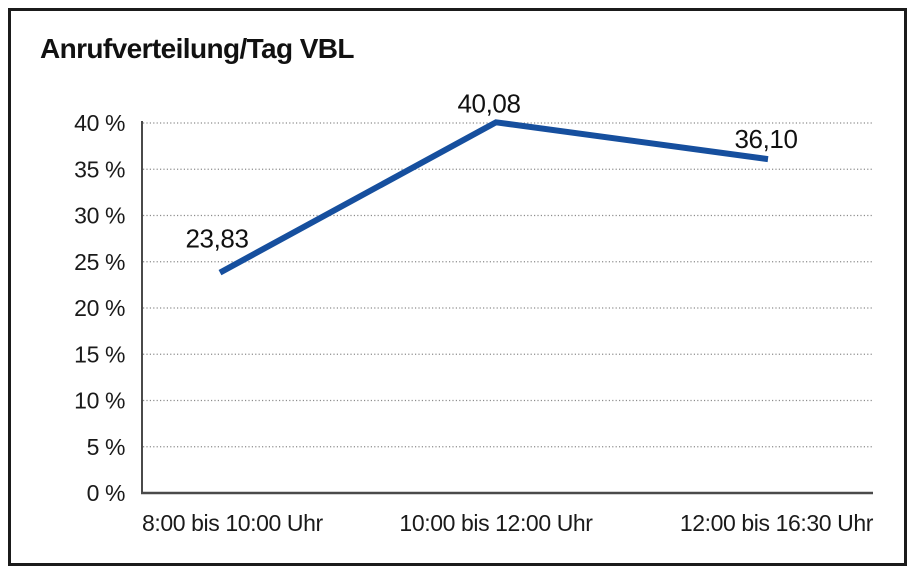 The image size is (915, 576). I want to click on y-tick-label: 30 %, so click(99, 216).